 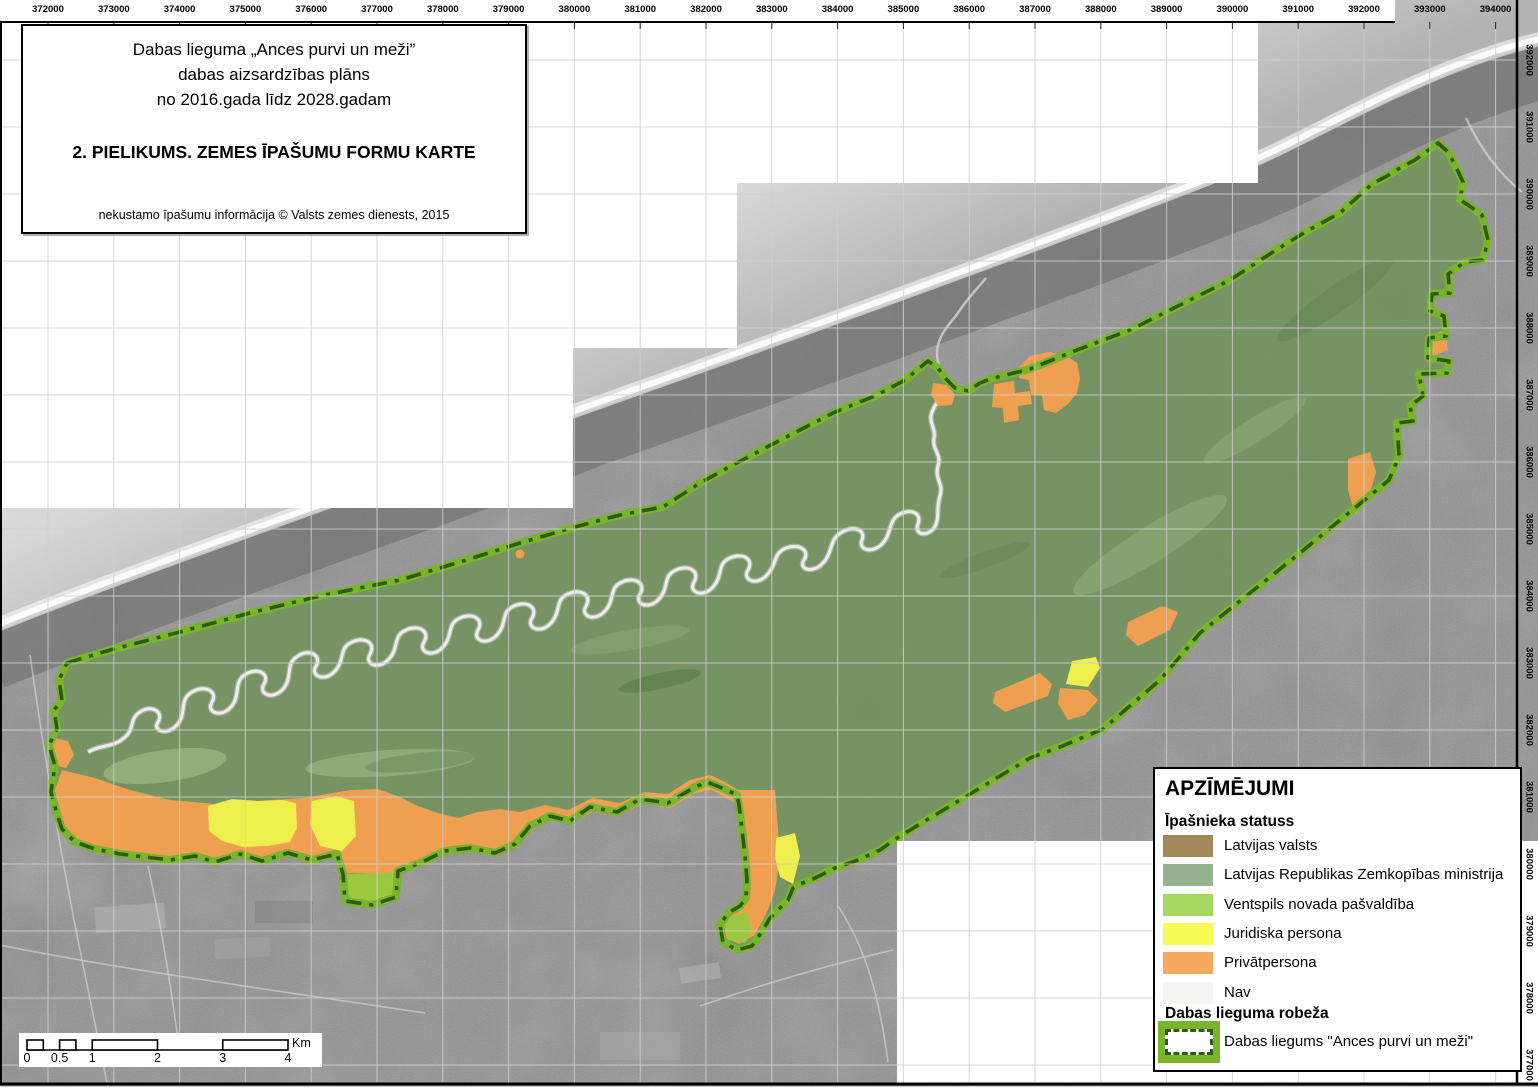 What do you see at coordinates (442, 9) in the screenshot?
I see `top-coordinate-label: 378000` at bounding box center [442, 9].